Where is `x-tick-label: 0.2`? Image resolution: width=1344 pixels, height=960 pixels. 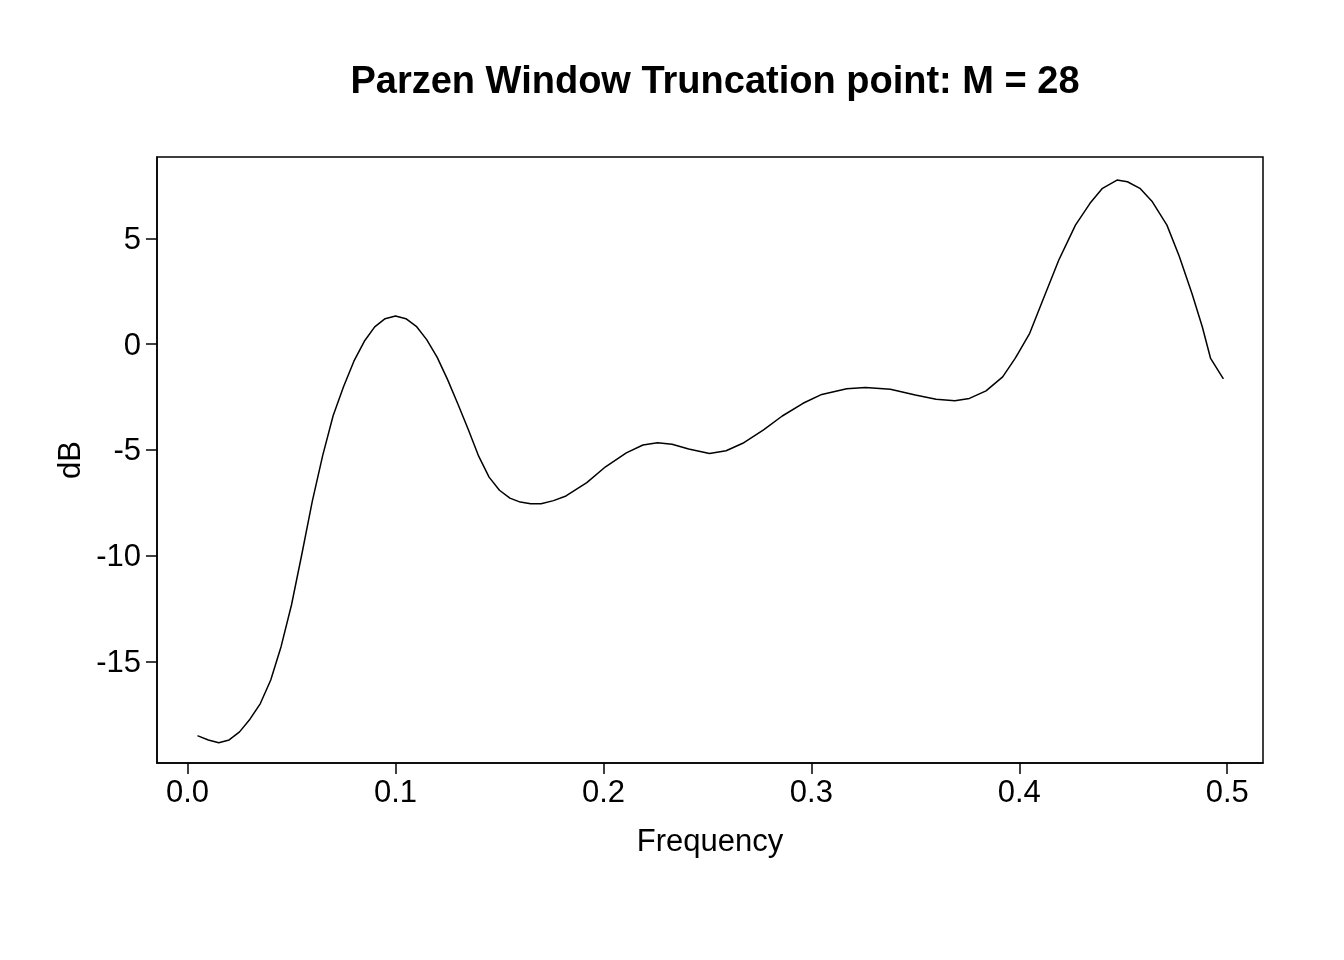
x-tick-label: 0.2 is located at coordinates (603, 791).